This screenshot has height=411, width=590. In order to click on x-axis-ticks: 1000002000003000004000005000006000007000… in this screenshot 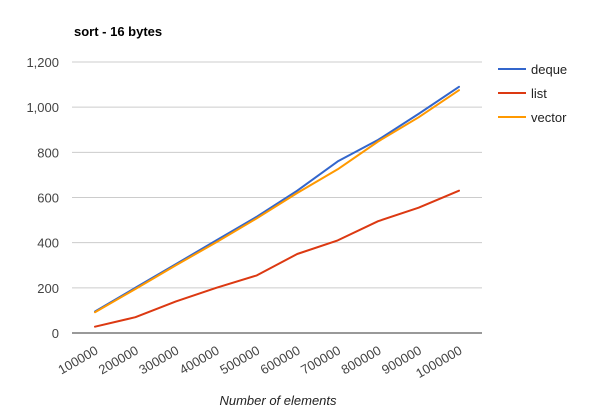, I will do `click(259, 362)`.